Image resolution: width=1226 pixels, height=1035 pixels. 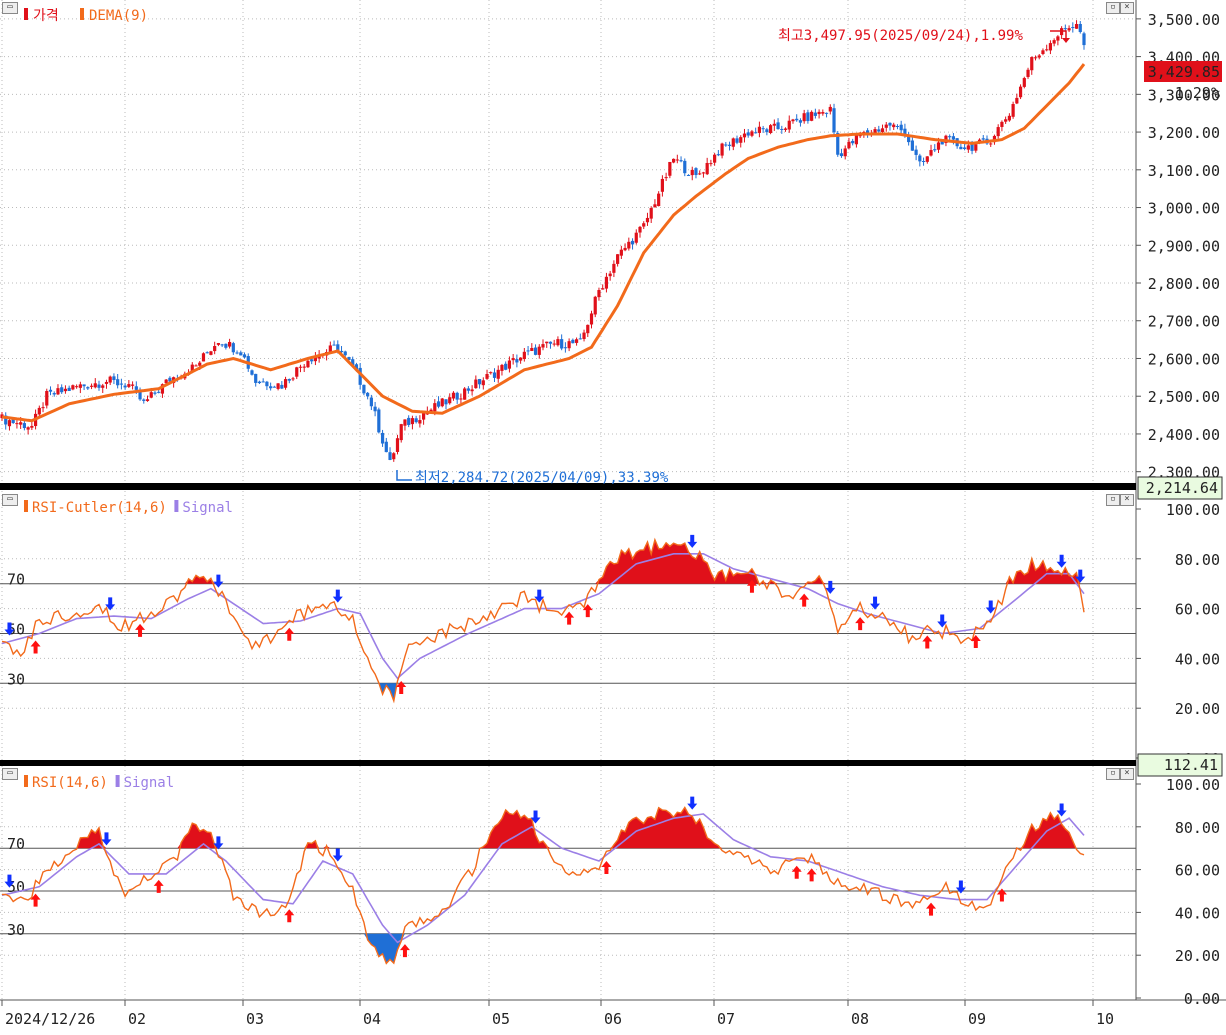 I want to click on panel2-restore-icon: ▫, so click(x=1113, y=500).